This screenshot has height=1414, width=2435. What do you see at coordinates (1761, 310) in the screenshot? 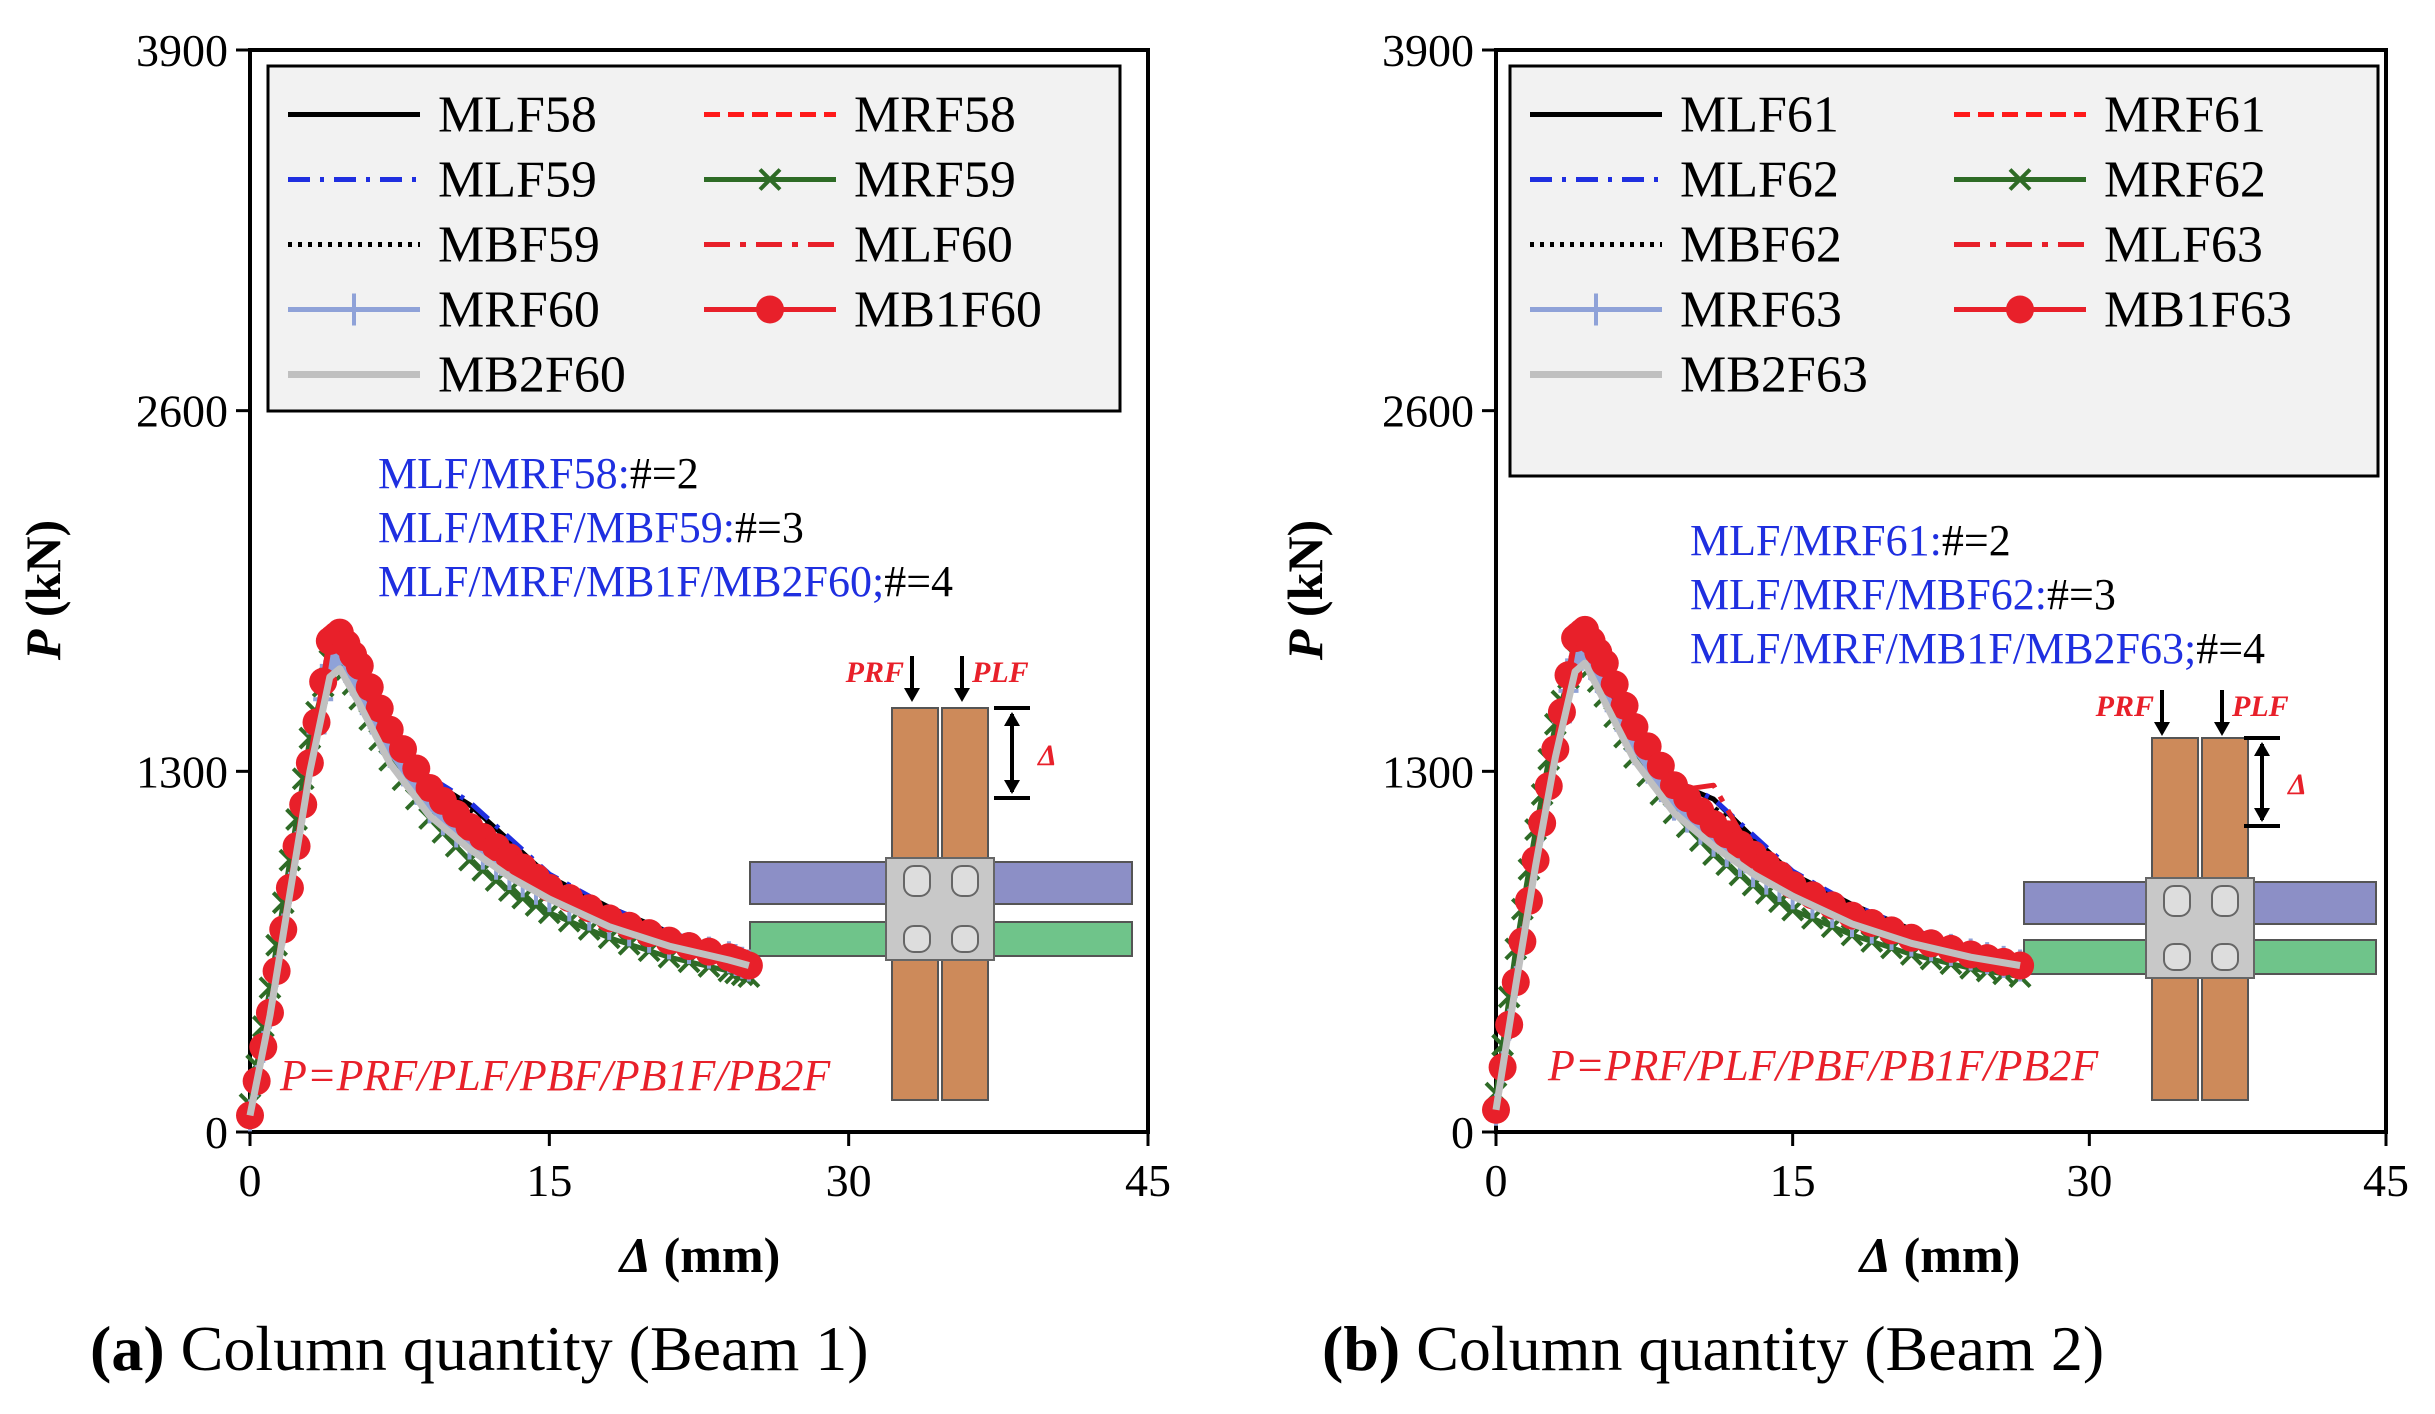
I see `legend-label: MRF63` at bounding box center [1761, 310].